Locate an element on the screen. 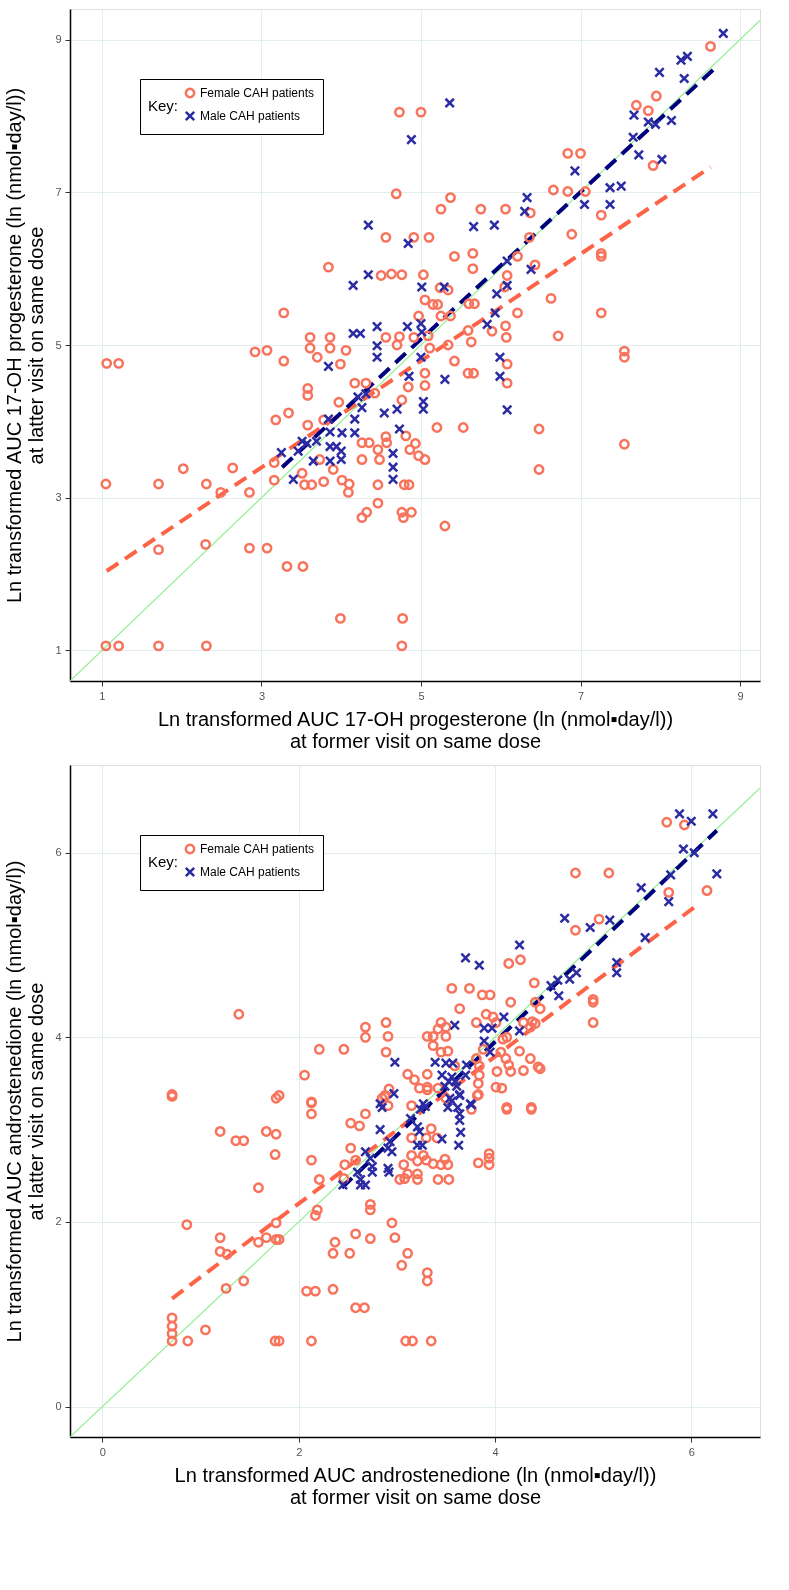  x-tick-label: 6 is located at coordinates (691, 1451).